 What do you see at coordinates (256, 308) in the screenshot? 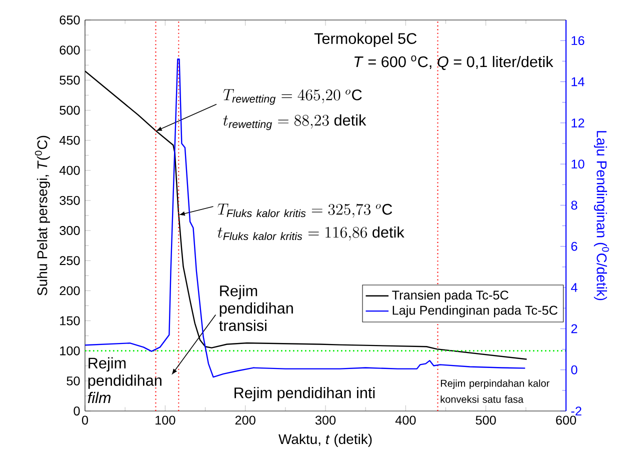
I see `annotation: Rejim pendidihan transisi` at bounding box center [256, 308].